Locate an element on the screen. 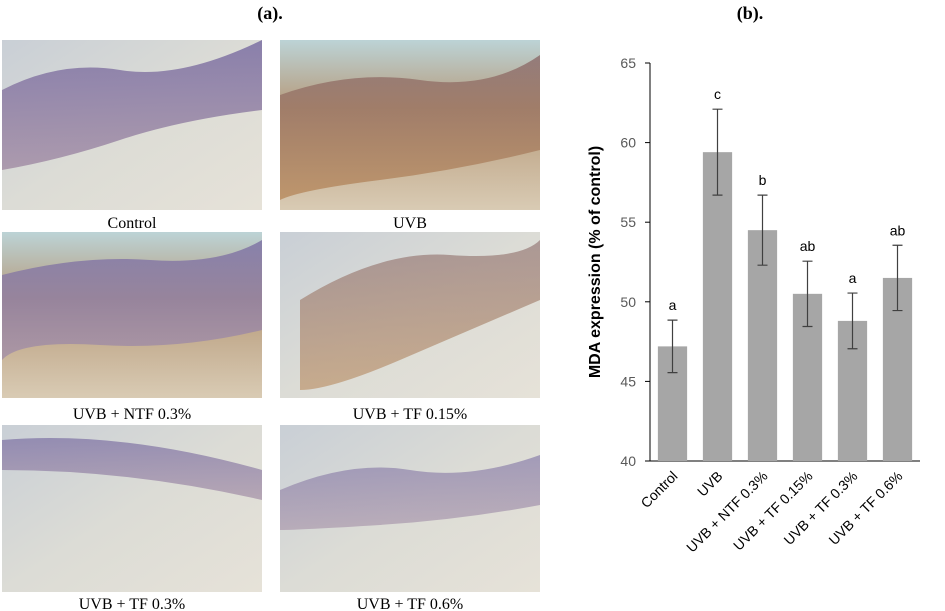 This screenshot has width=945, height=611. y-tick-label: 55 is located at coordinates (628, 222).